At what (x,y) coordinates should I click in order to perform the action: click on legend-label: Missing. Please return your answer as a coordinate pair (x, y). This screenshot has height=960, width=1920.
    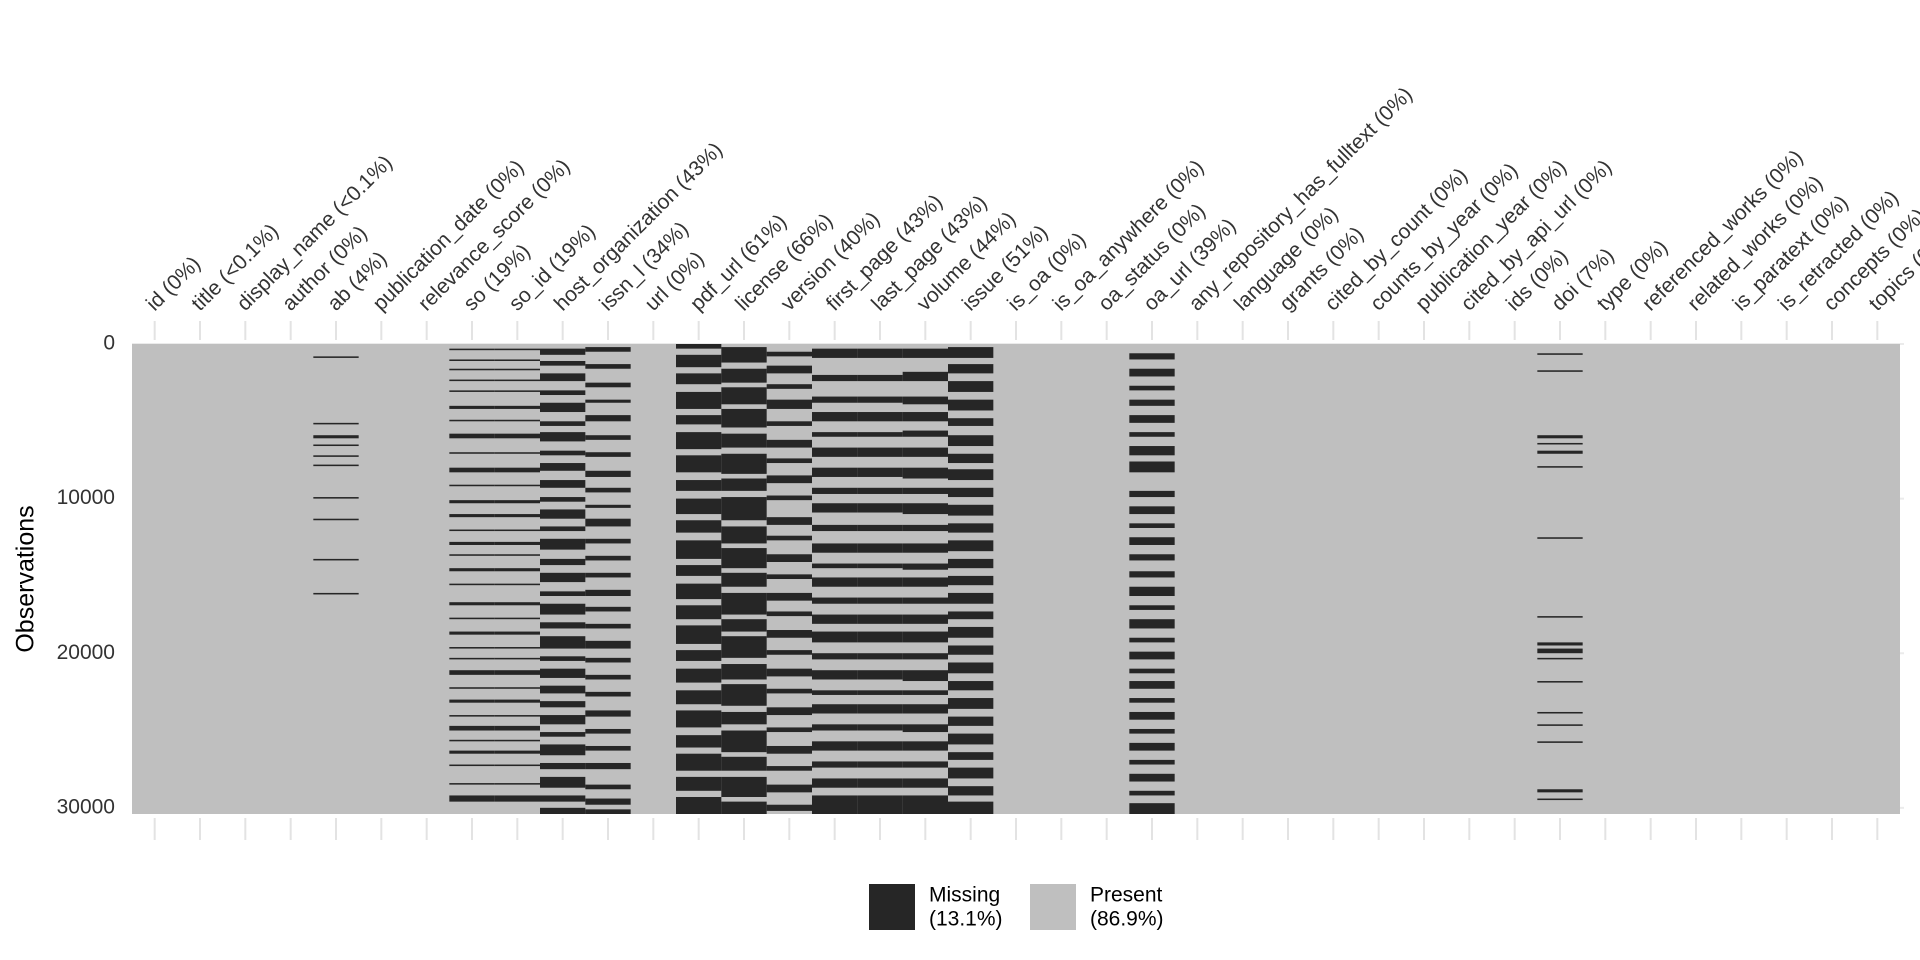
    Looking at the image, I should click on (964, 895).